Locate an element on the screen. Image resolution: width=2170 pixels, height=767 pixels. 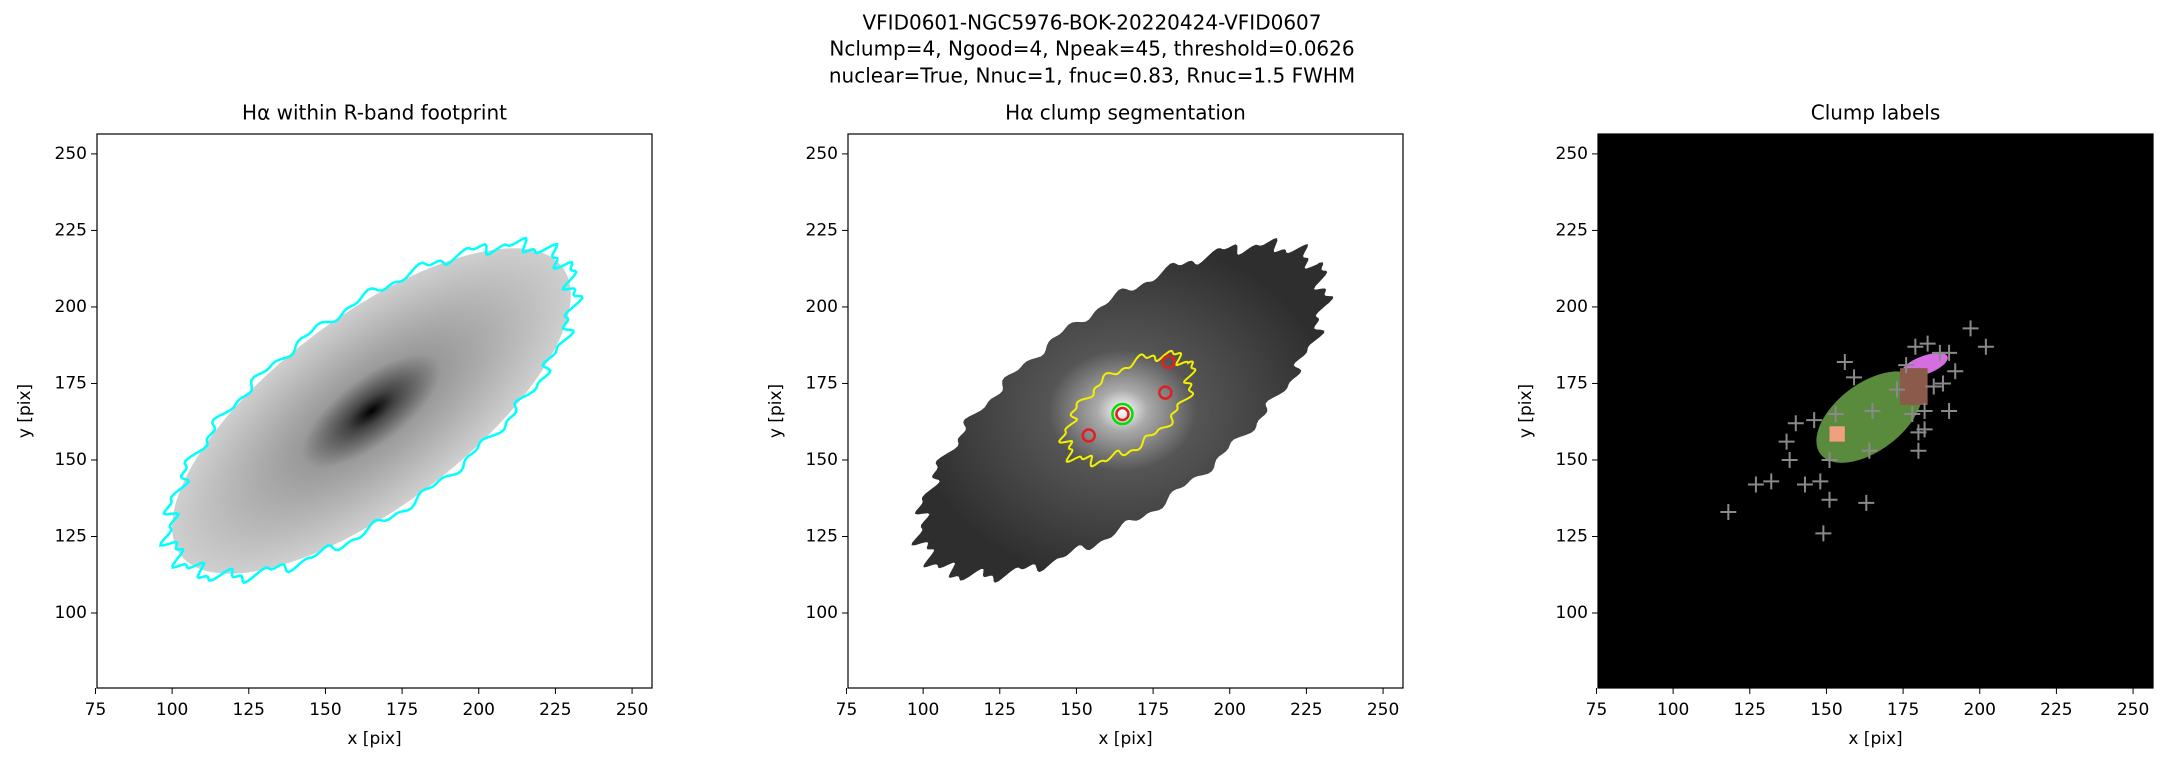
axes-title: Clump labels is located at coordinates (1876, 113).